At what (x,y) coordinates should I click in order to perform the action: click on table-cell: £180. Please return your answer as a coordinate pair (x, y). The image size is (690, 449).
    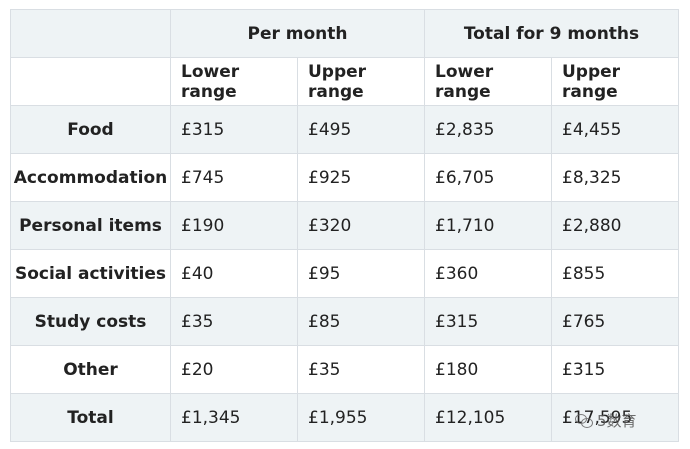
    Looking at the image, I should click on (488, 369).